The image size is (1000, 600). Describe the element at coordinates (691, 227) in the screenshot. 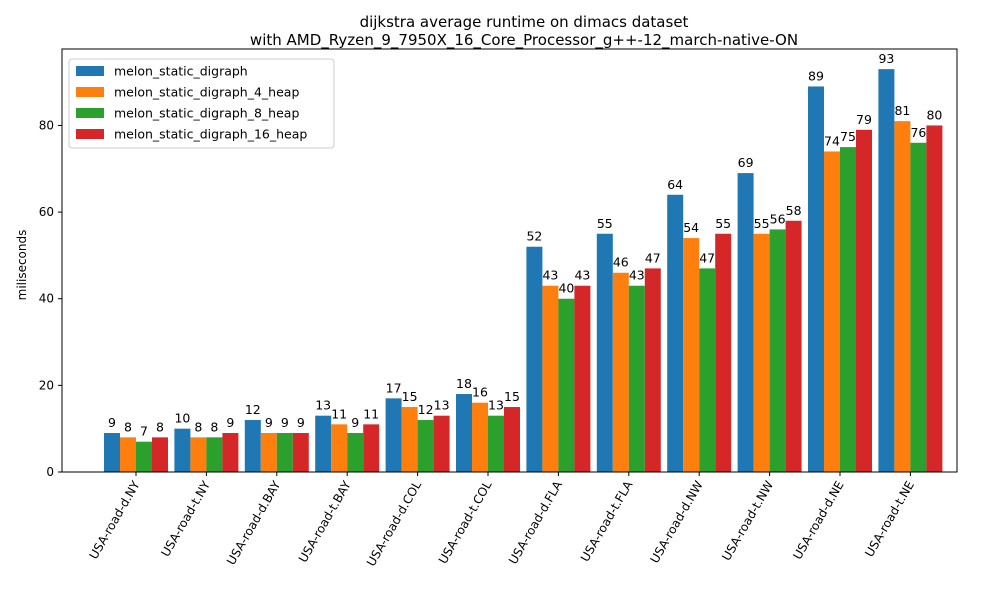

I see `data-label: 54` at that location.